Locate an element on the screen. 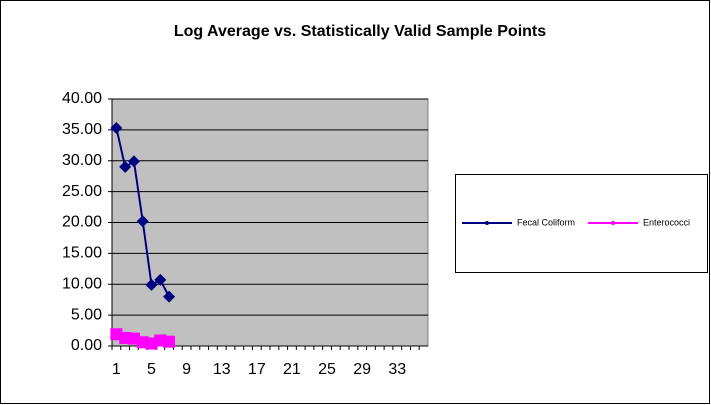 This screenshot has height=405, width=711. y-tick-label: 40.00 is located at coordinates (82, 98).